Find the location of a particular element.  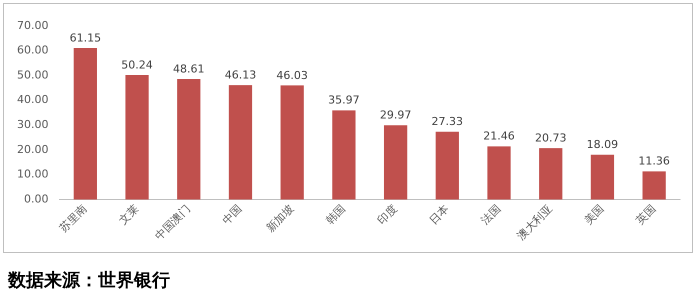

y-tick-label: 0.00 is located at coordinates (36, 199).